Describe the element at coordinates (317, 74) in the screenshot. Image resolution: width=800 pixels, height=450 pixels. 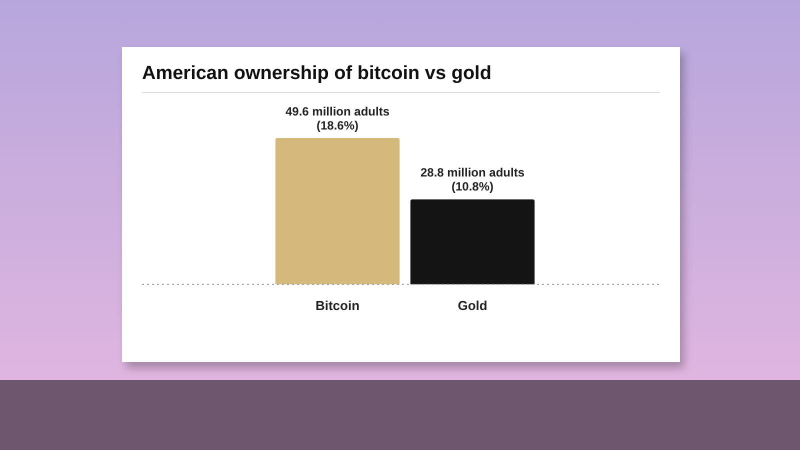
I see `chart-title: American ownership of bitcoin vs gold` at that location.